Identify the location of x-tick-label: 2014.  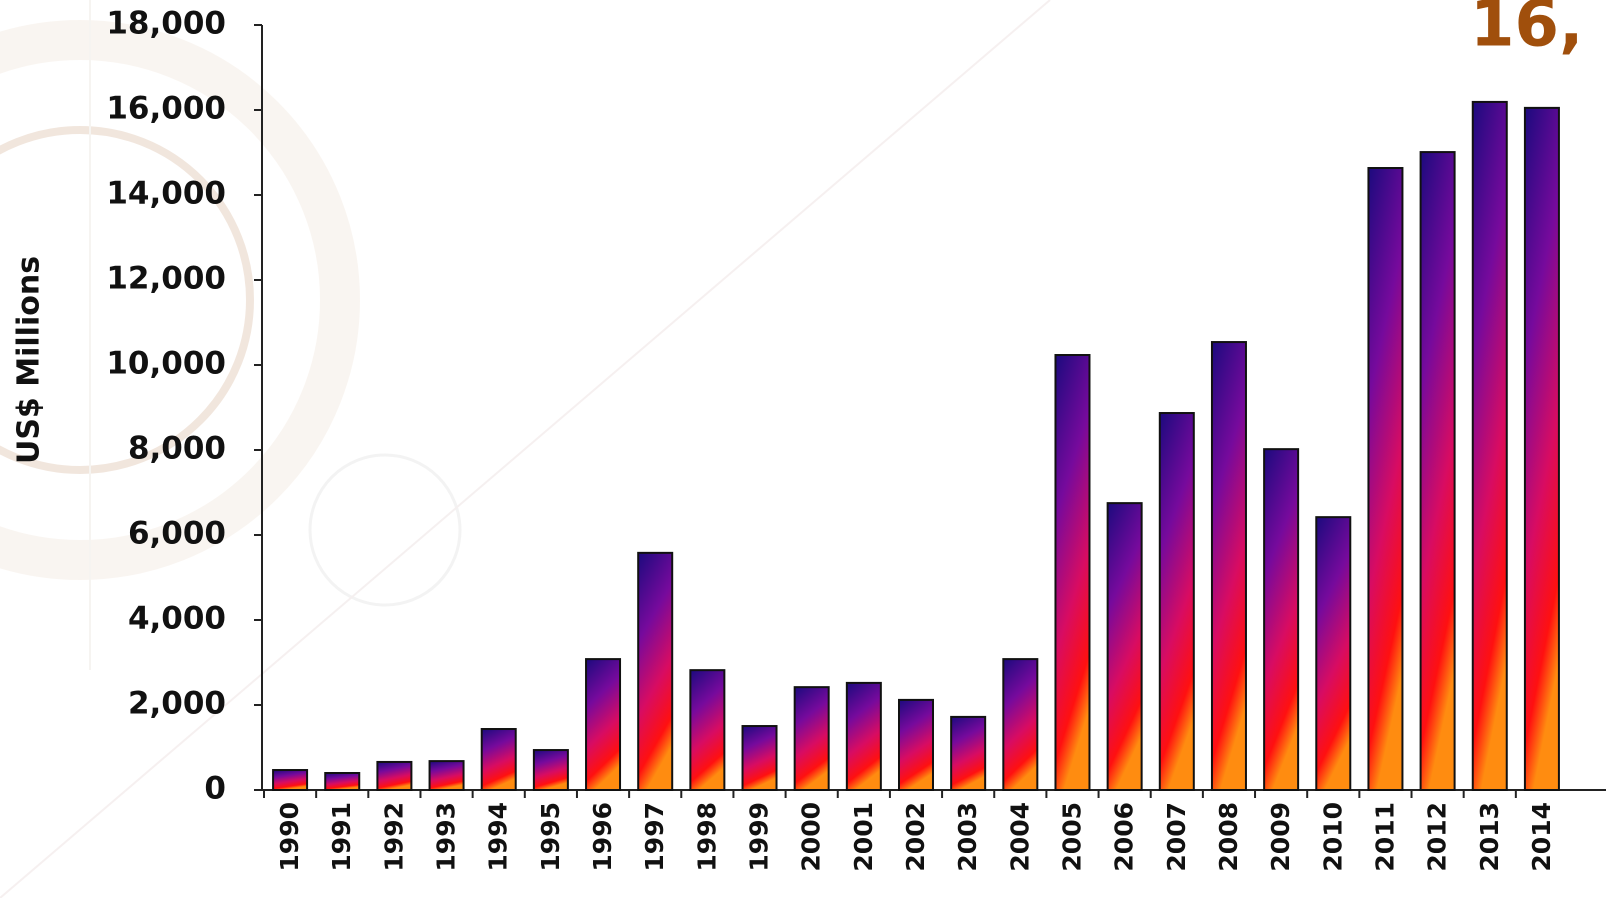
(1541, 837).